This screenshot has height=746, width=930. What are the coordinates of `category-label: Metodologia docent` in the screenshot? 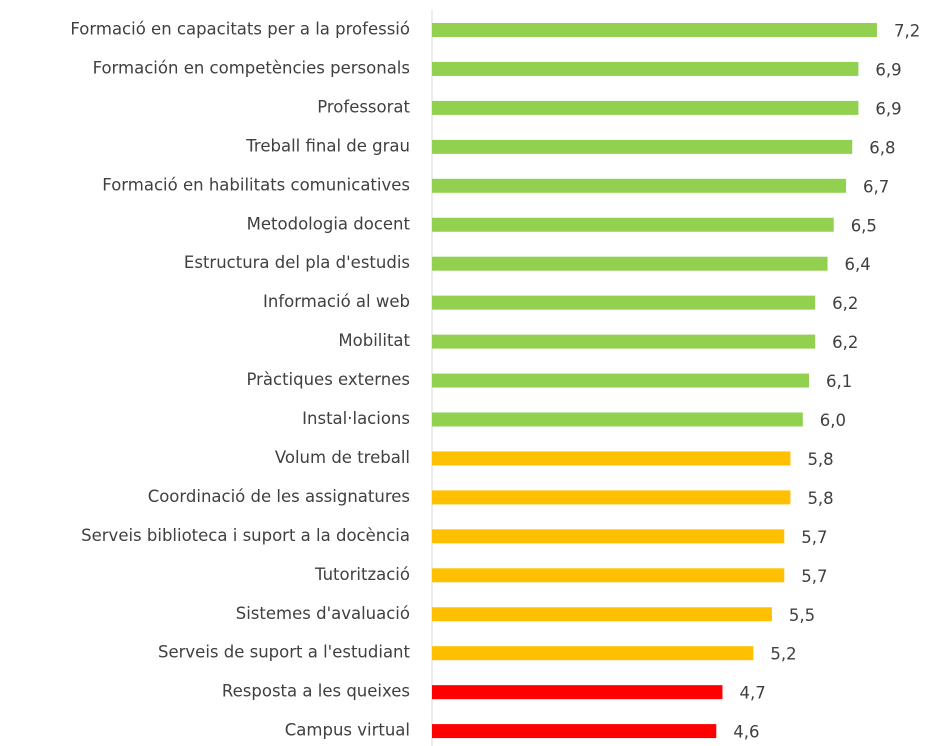 It's located at (329, 223).